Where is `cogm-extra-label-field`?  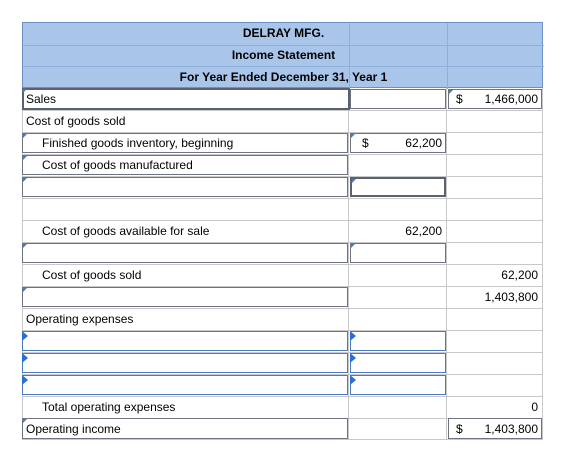 cogm-extra-label-field is located at coordinates (185, 187).